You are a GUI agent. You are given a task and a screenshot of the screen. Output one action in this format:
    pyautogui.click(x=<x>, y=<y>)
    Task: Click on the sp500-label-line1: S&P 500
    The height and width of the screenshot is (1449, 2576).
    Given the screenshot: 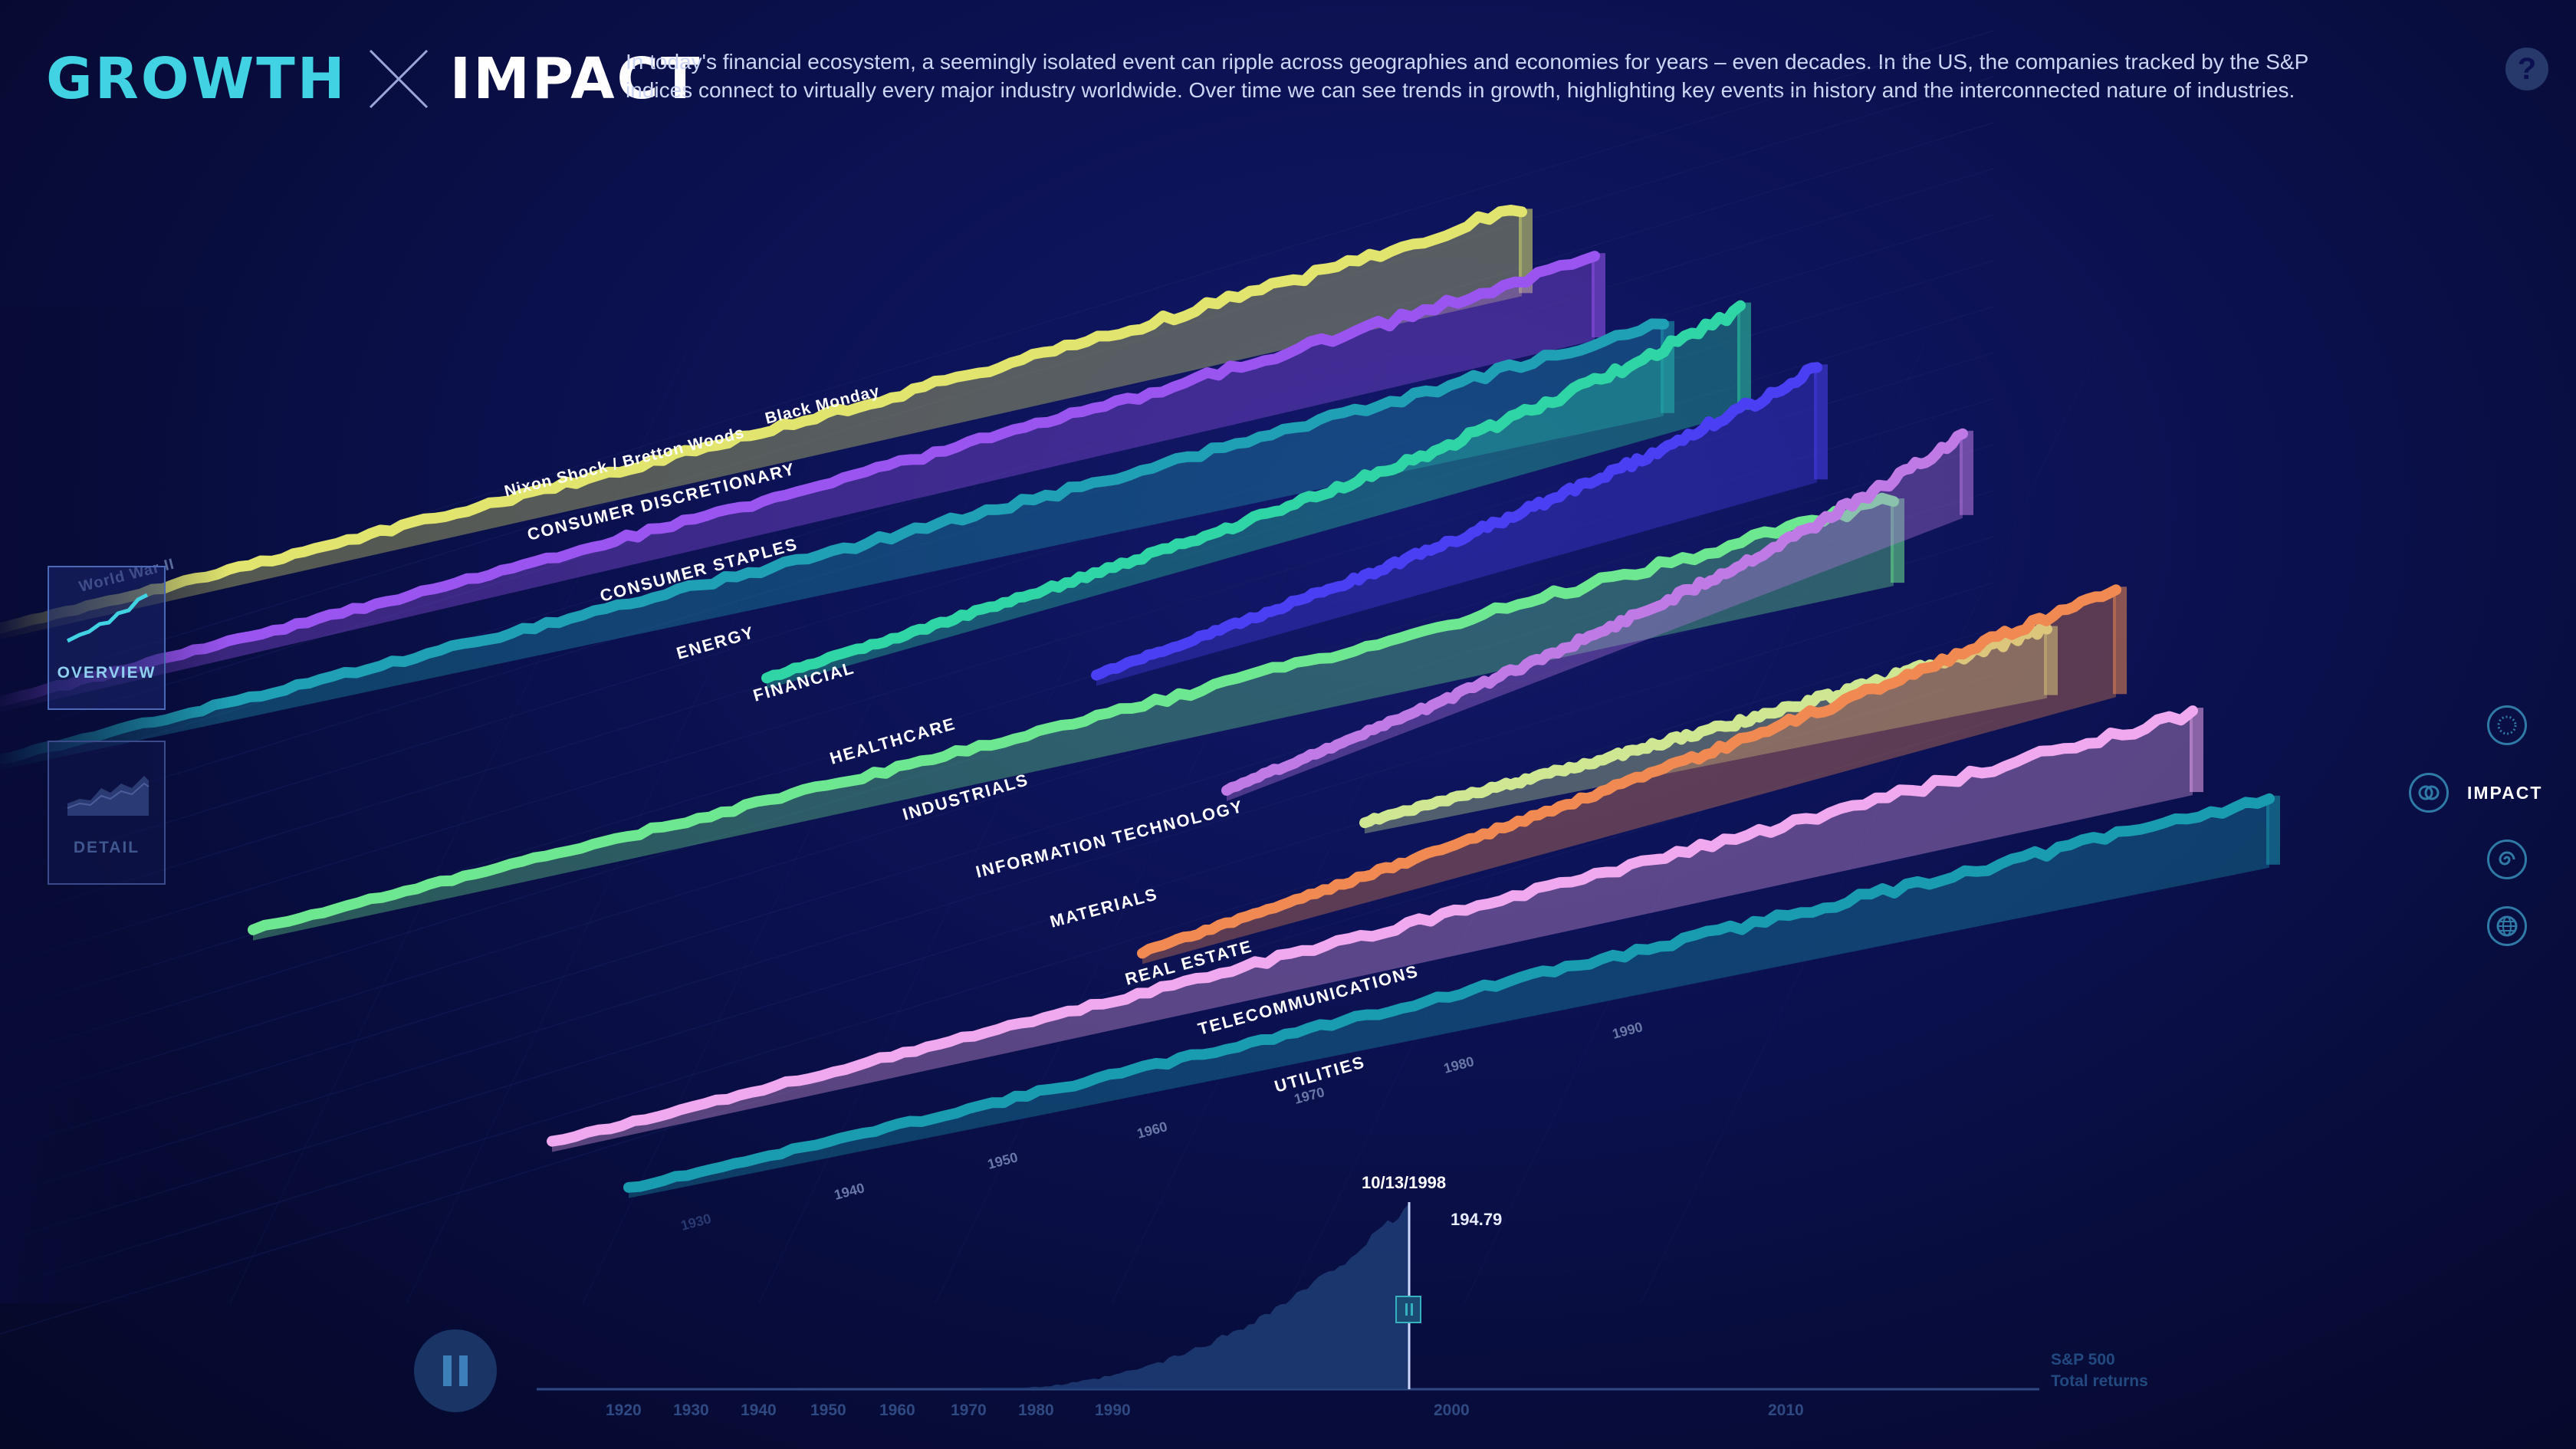 What is the action you would take?
    pyautogui.click(x=2083, y=1360)
    